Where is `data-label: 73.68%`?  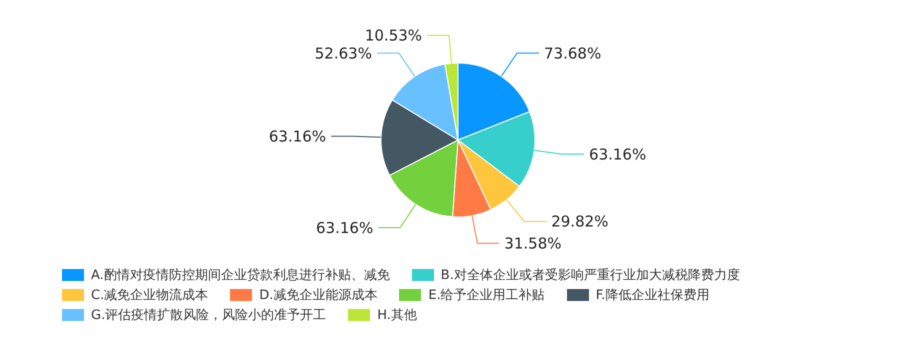
data-label: 73.68% is located at coordinates (573, 53).